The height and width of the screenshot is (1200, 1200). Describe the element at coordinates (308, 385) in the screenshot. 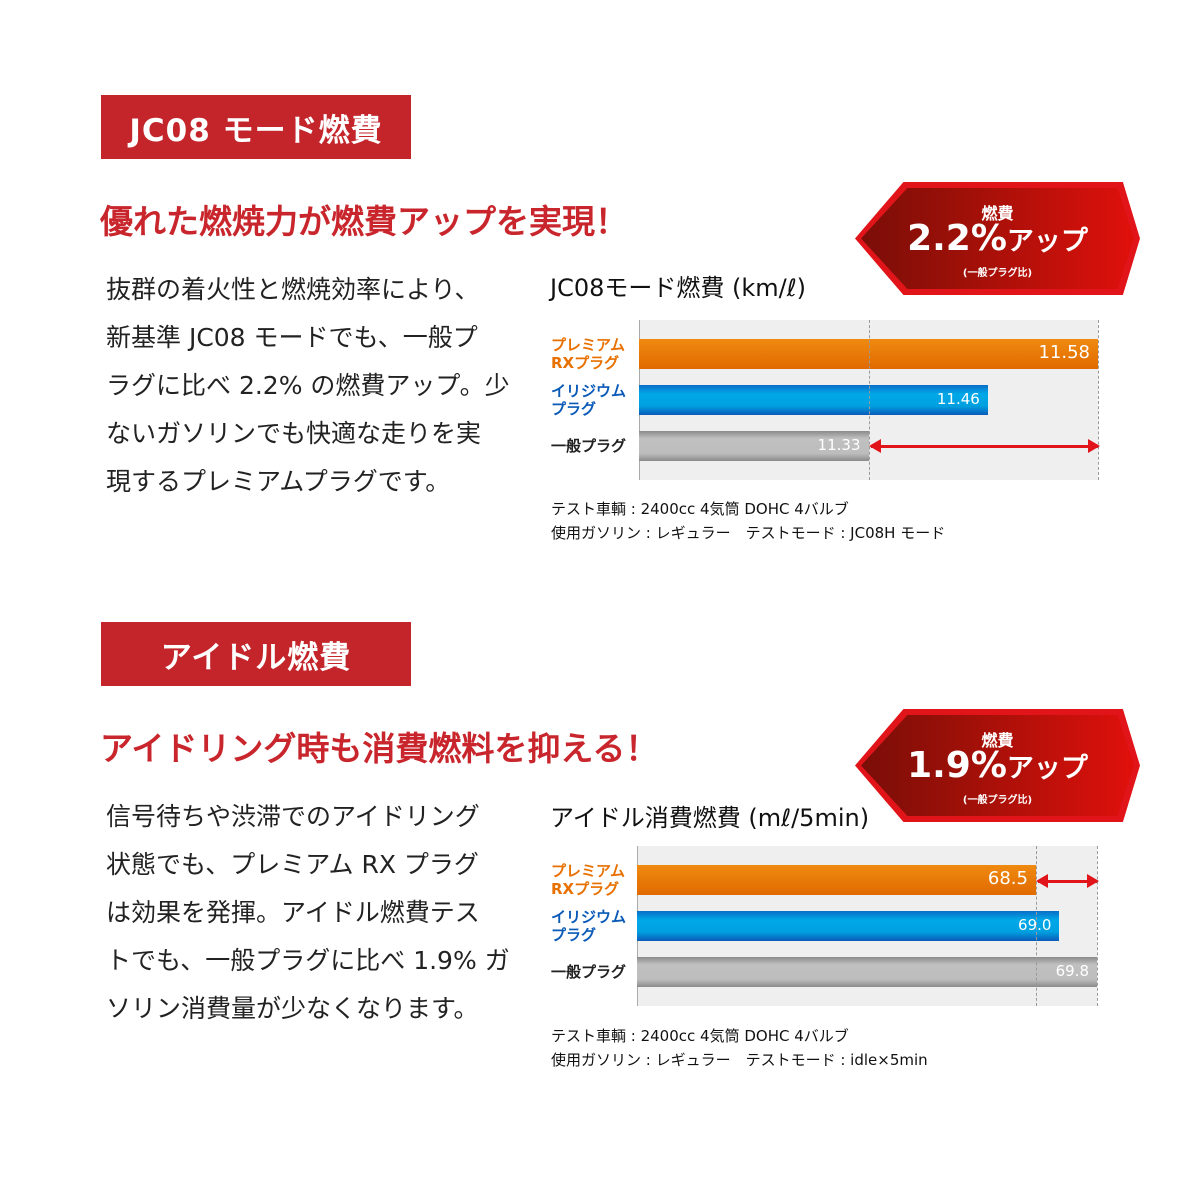

I see `body-line: ラグに比べ 2.2% の燃費アップ。少` at that location.